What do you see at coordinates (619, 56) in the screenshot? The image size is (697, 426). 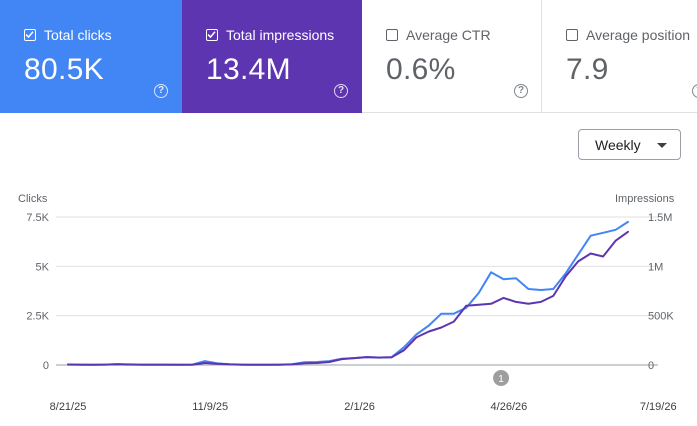 I see `metric-card-average-position: Average position 7.9 ?` at bounding box center [619, 56].